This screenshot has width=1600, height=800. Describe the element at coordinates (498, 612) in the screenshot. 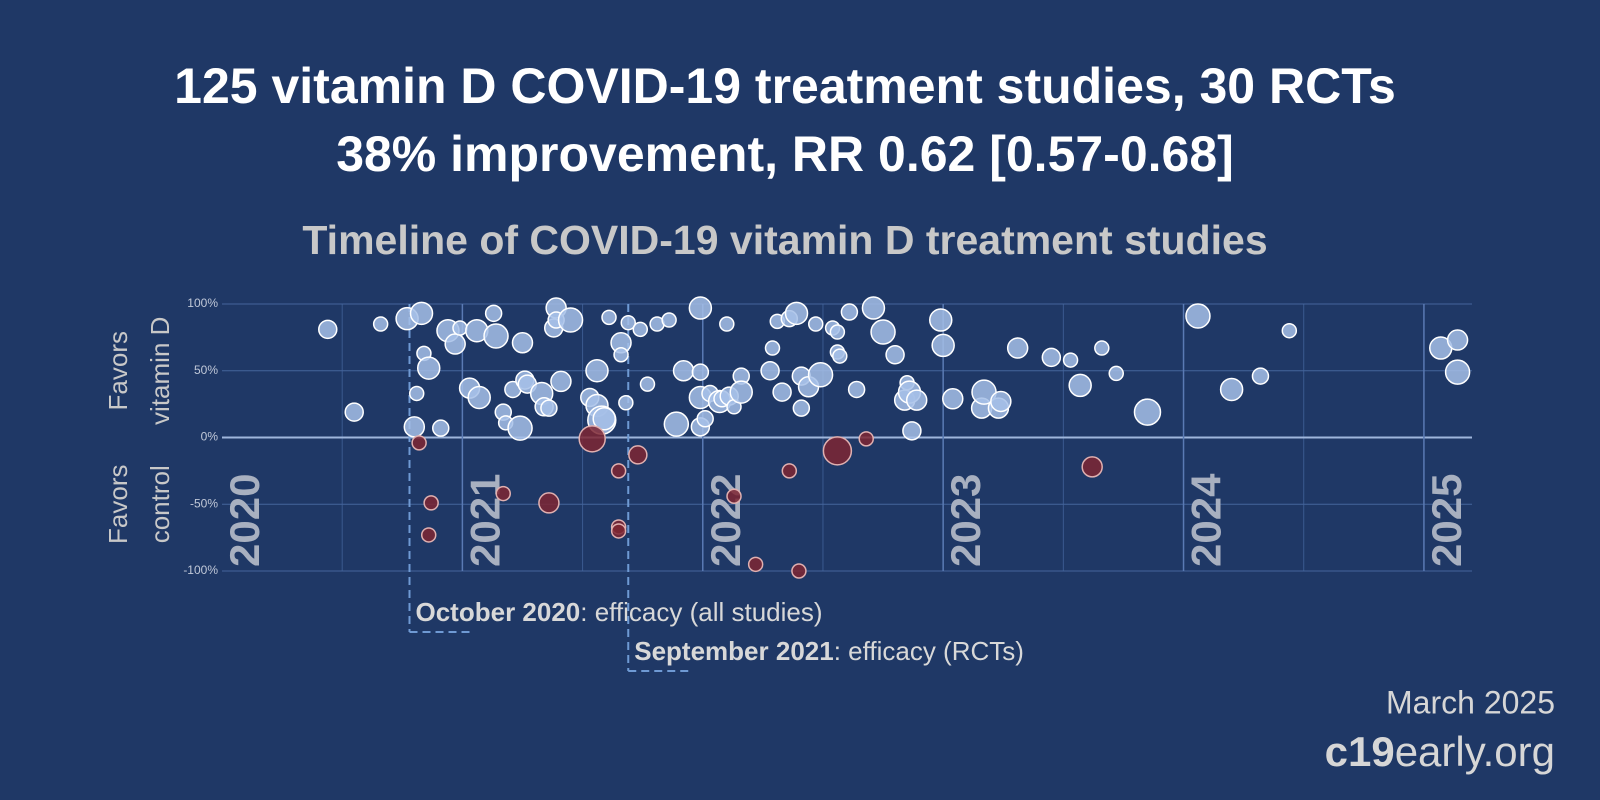

I see `annotation-bold: October 2020` at that location.